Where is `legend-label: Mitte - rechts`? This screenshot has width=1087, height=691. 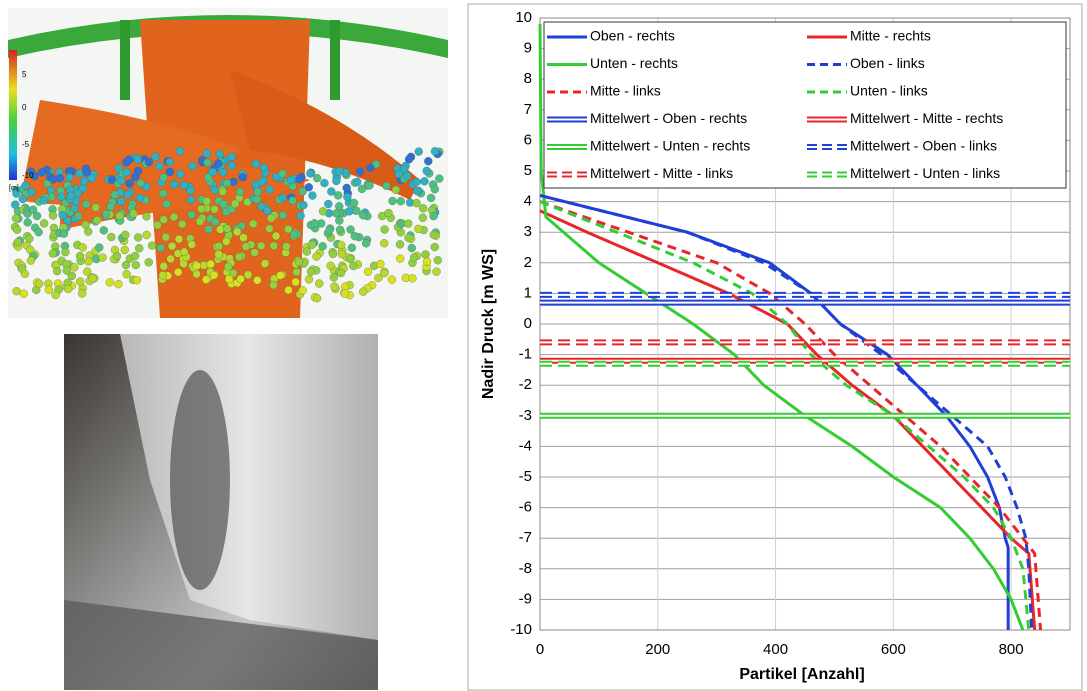
legend-label: Mitte - rechts is located at coordinates (890, 36).